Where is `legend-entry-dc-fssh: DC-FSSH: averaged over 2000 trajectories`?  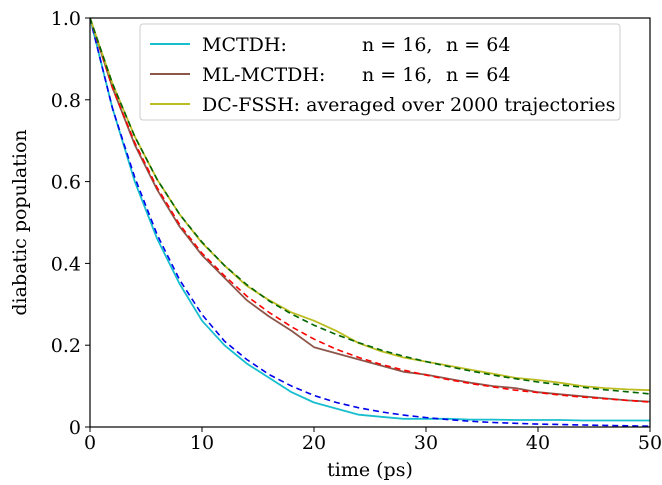
legend-entry-dc-fssh: DC-FSSH: averaged over 2000 trajectories is located at coordinates (382, 105).